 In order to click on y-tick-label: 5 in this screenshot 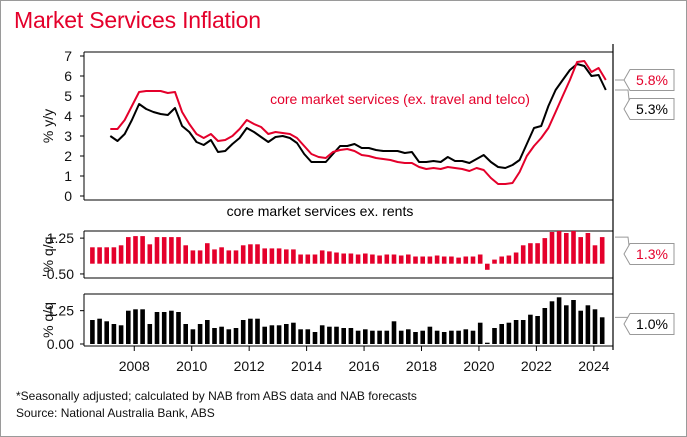, I will do `click(68, 96)`.